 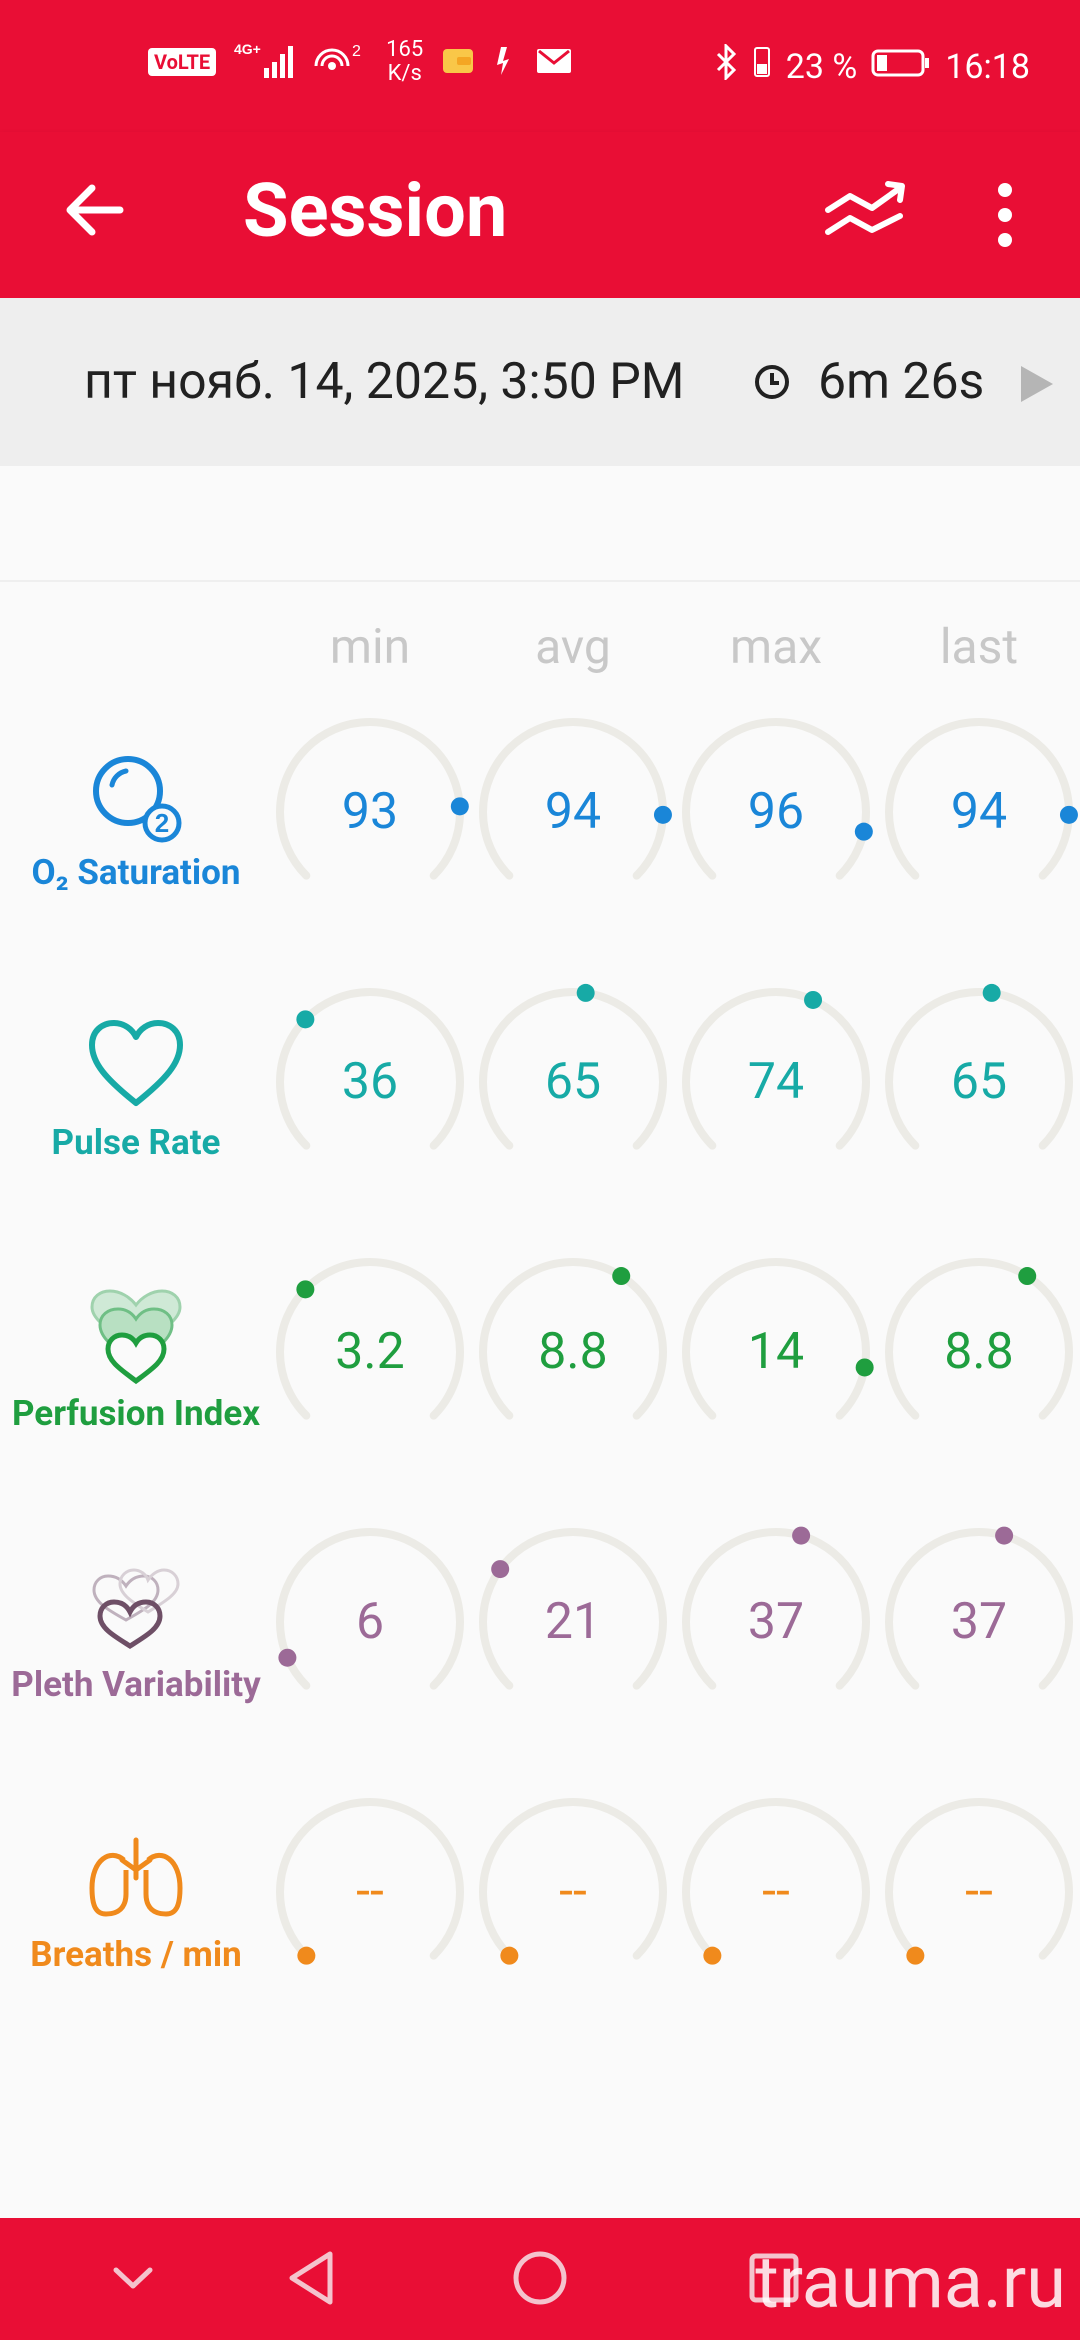 I want to click on gauge-2-avg: 65, so click(x=573, y=1082).